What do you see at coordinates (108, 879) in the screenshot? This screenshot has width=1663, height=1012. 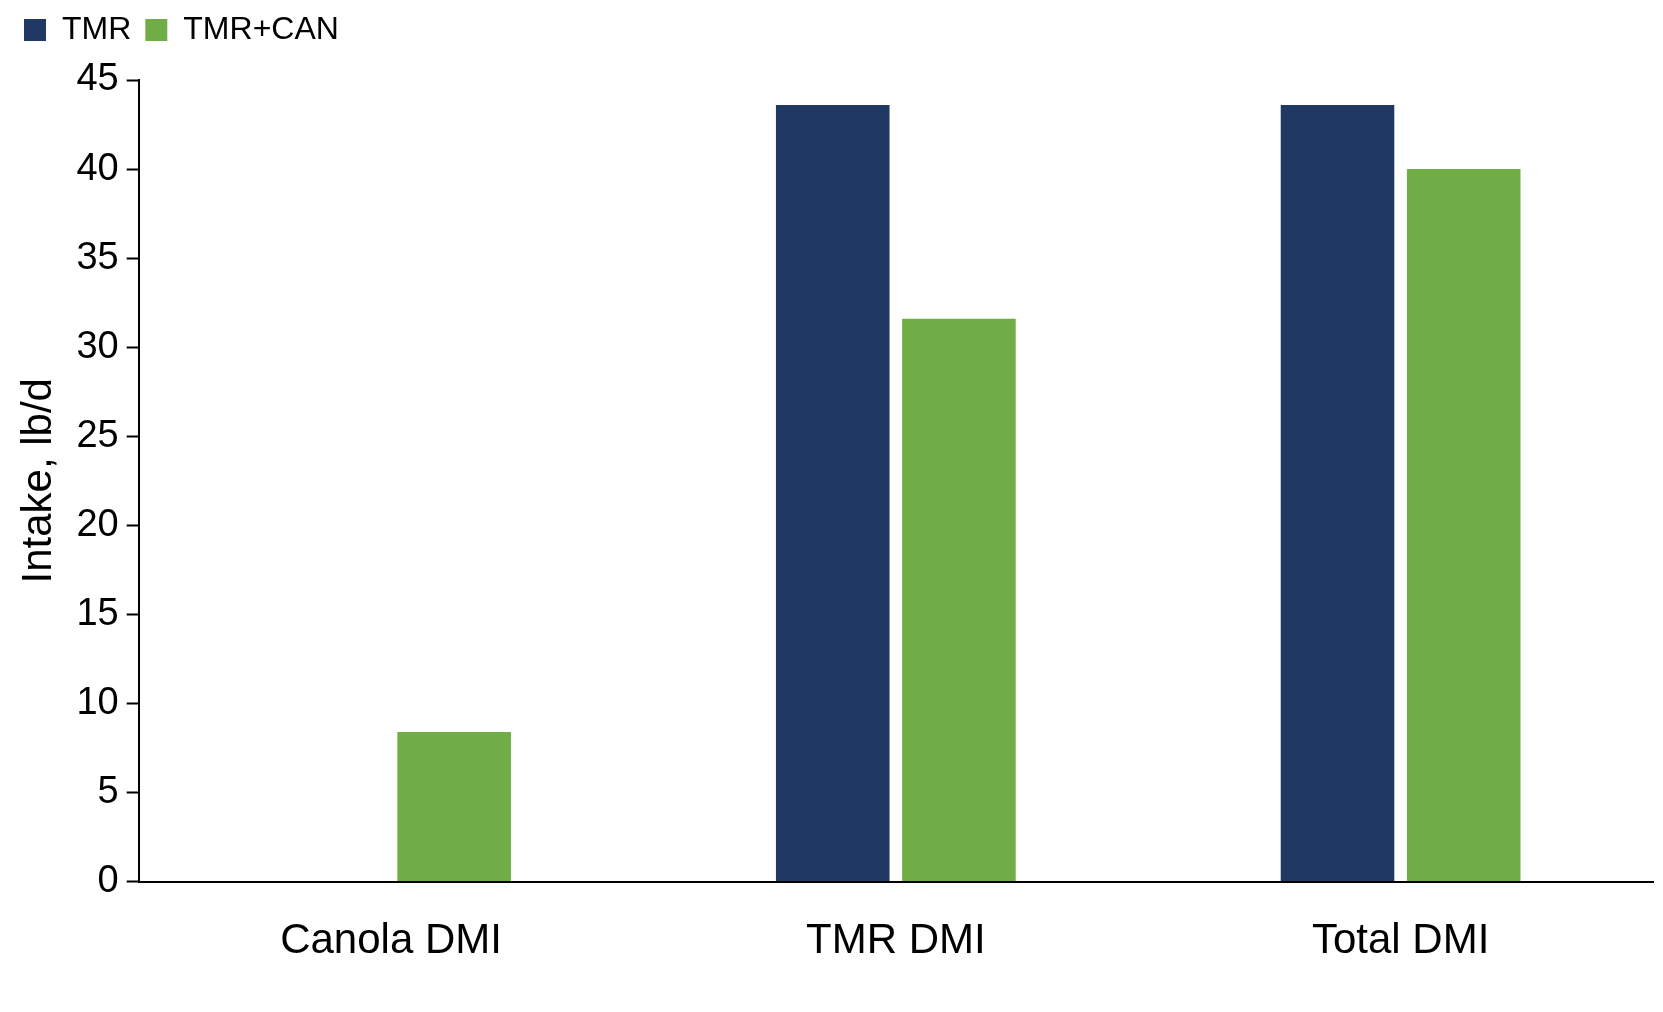 I see `y-tick-label: 0` at bounding box center [108, 879].